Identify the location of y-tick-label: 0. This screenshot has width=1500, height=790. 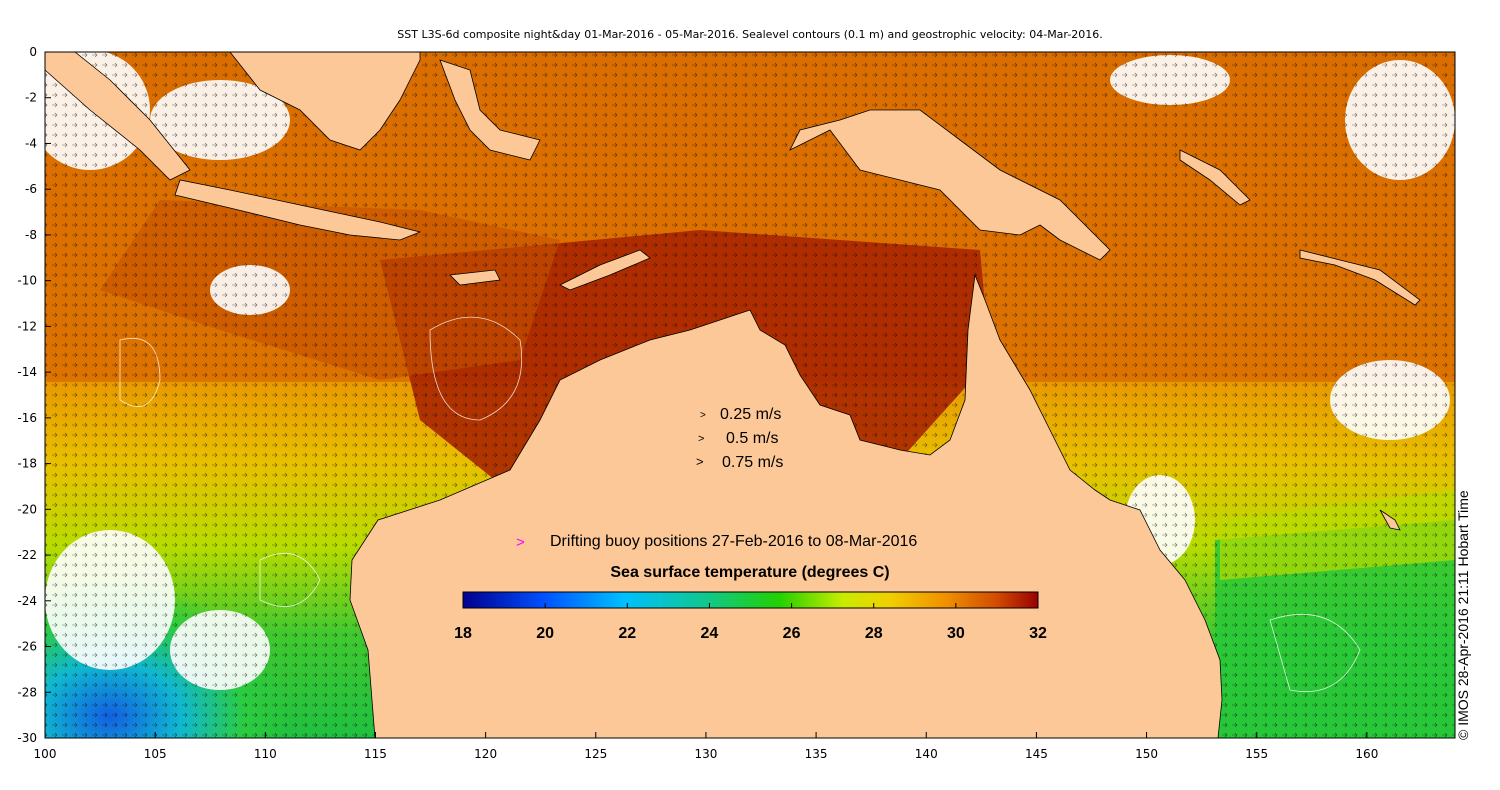
(33, 52).